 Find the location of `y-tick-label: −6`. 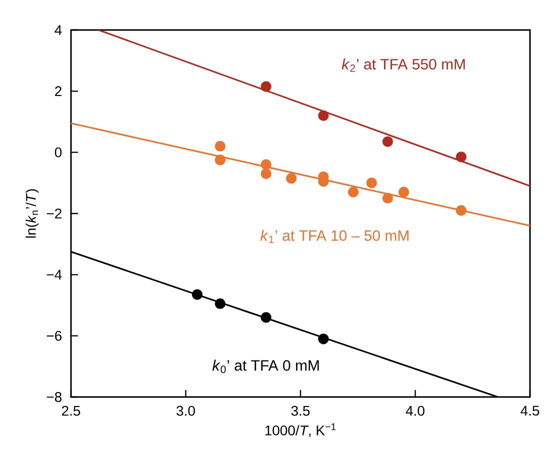

y-tick-label: −6 is located at coordinates (54, 335).